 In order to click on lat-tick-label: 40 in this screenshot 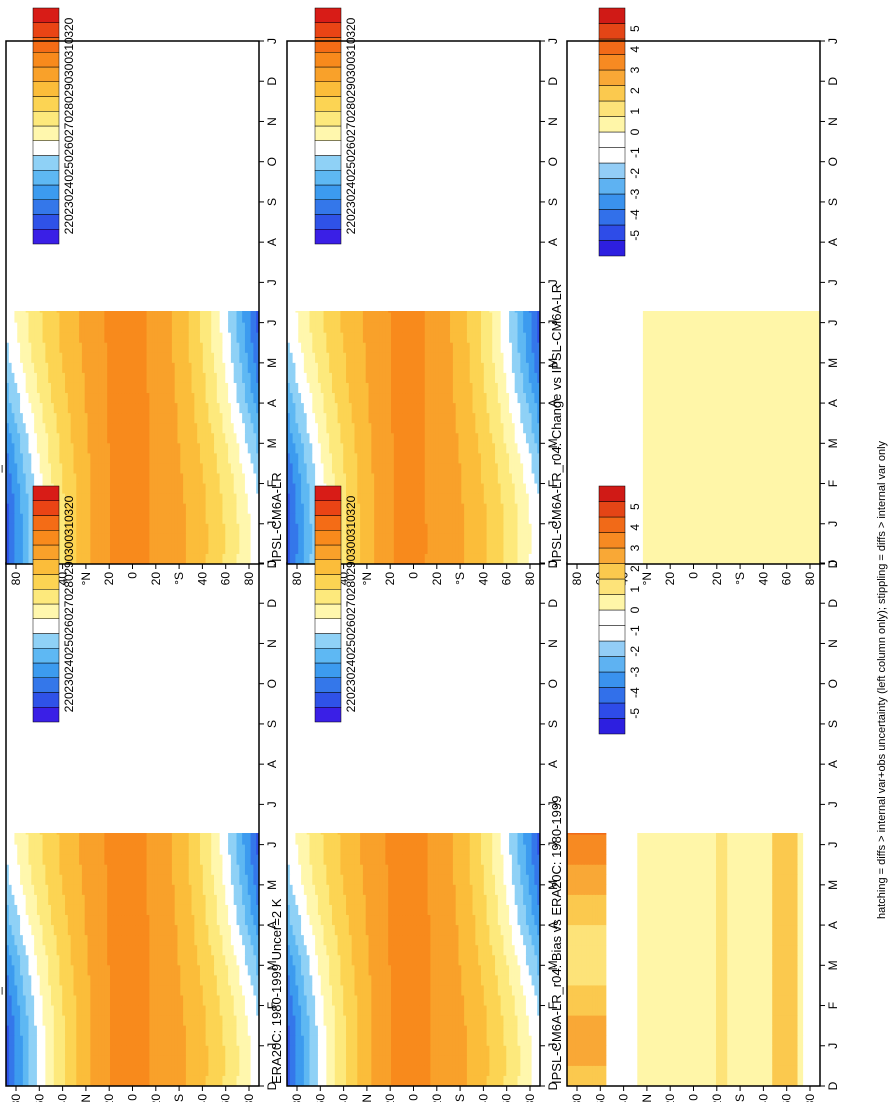, I will do `click(624, 1098)`.